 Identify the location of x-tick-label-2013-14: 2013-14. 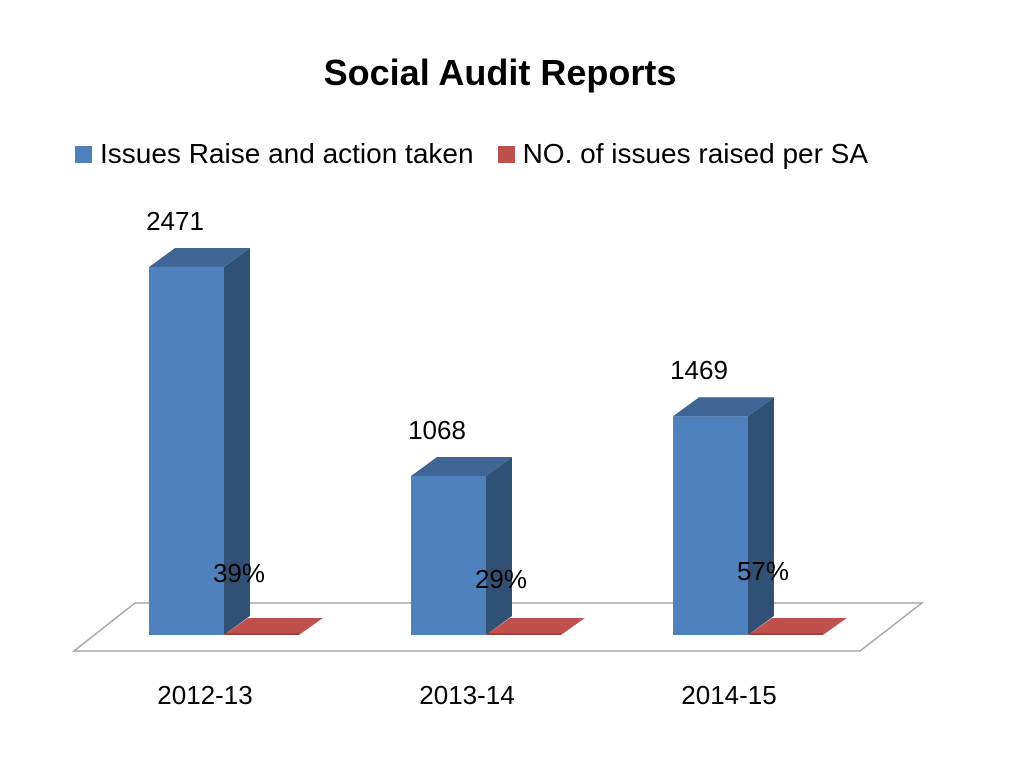
(466, 695).